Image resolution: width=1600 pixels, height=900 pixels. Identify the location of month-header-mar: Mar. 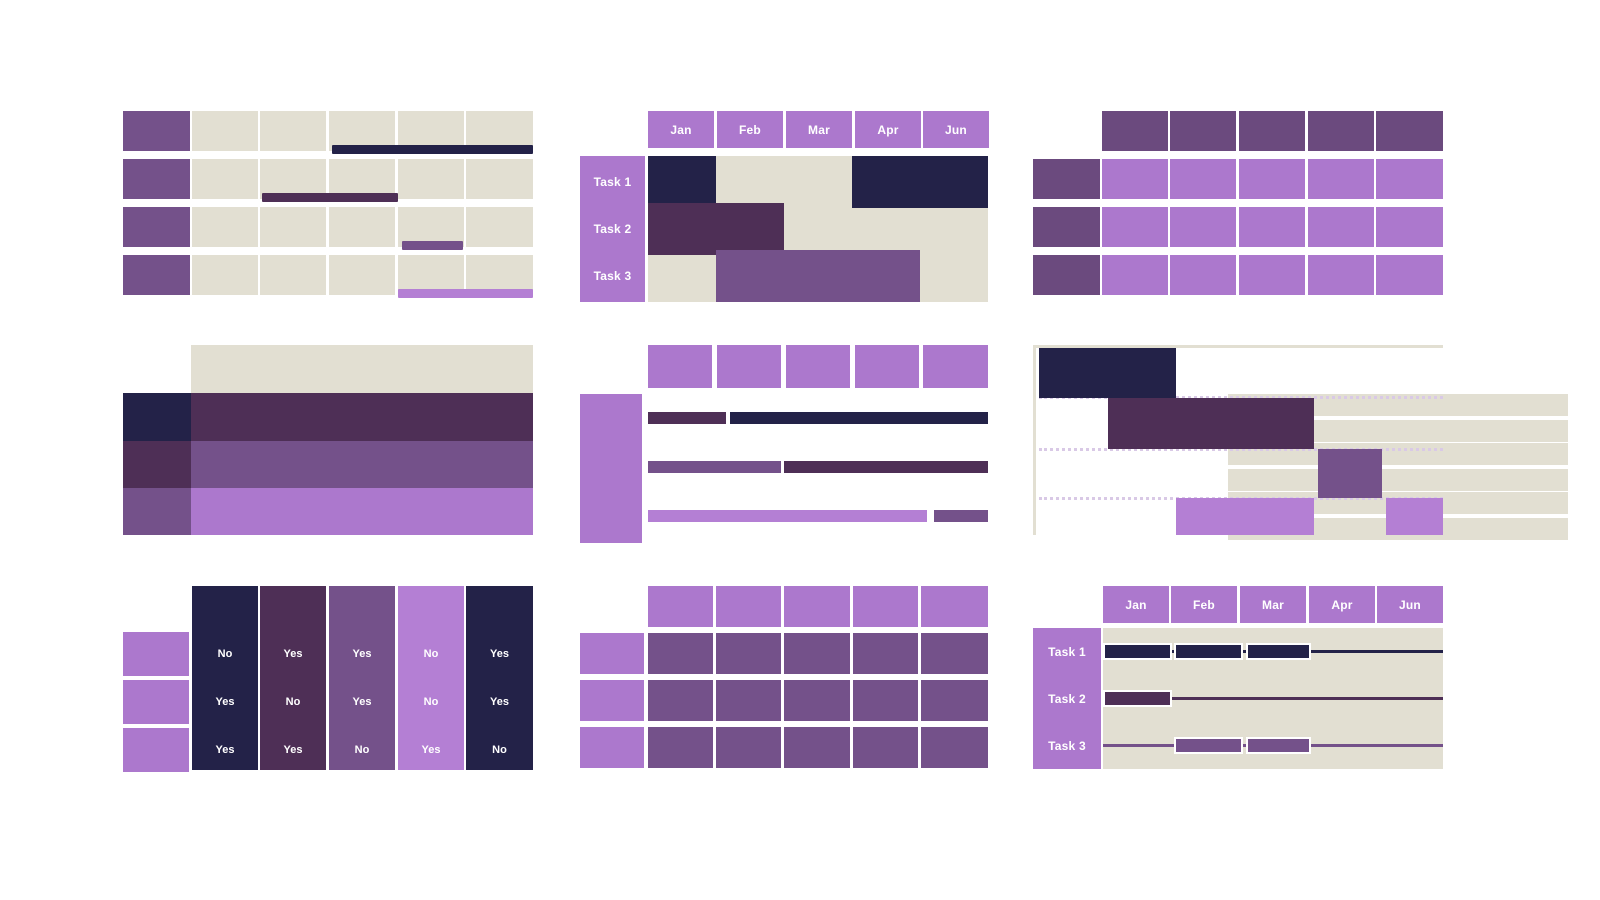
(1273, 604).